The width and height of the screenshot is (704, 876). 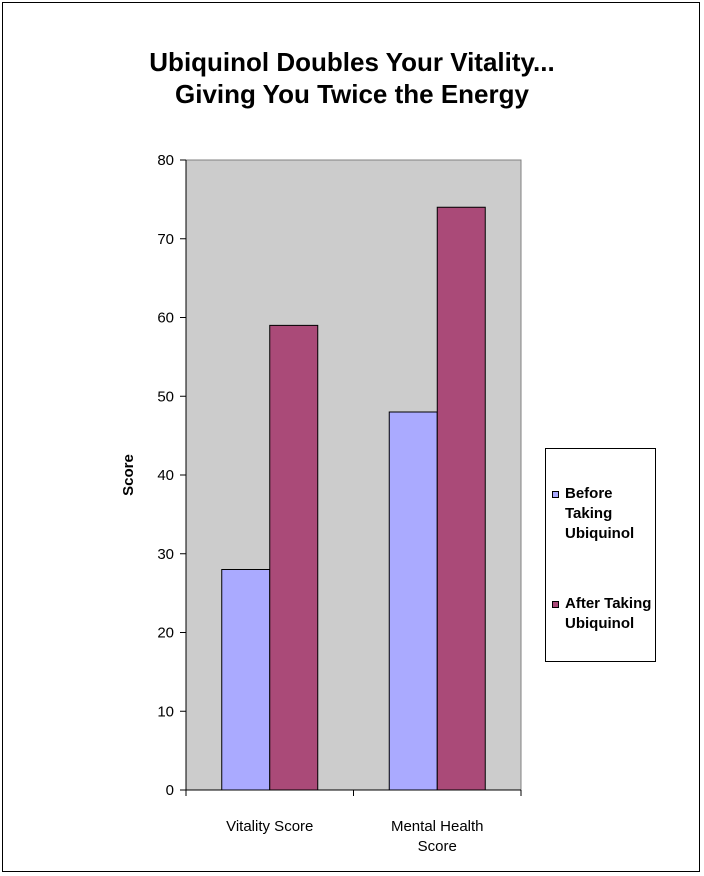 I want to click on legend-swatch-before, so click(x=555, y=494).